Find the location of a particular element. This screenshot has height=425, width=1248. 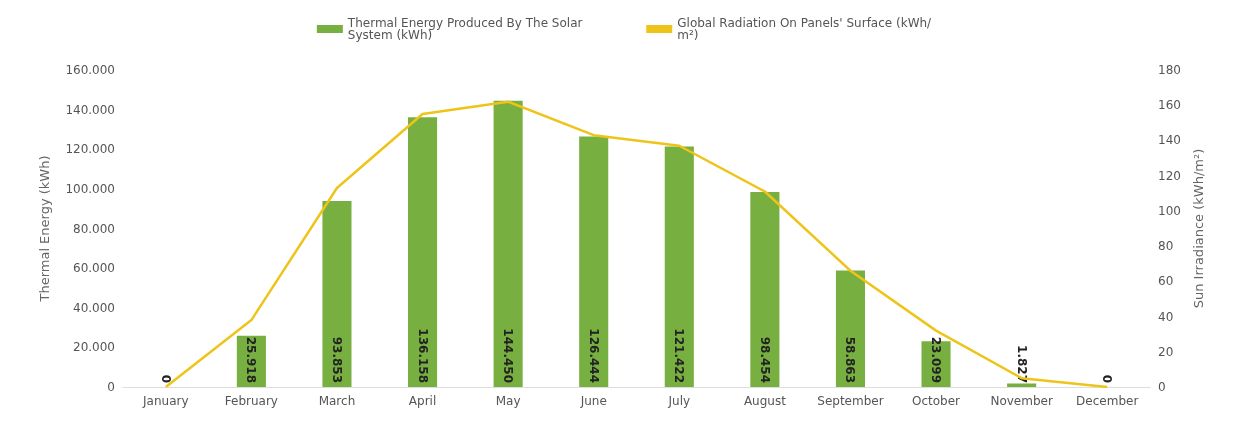

x-tick-label: April is located at coordinates (422, 401).